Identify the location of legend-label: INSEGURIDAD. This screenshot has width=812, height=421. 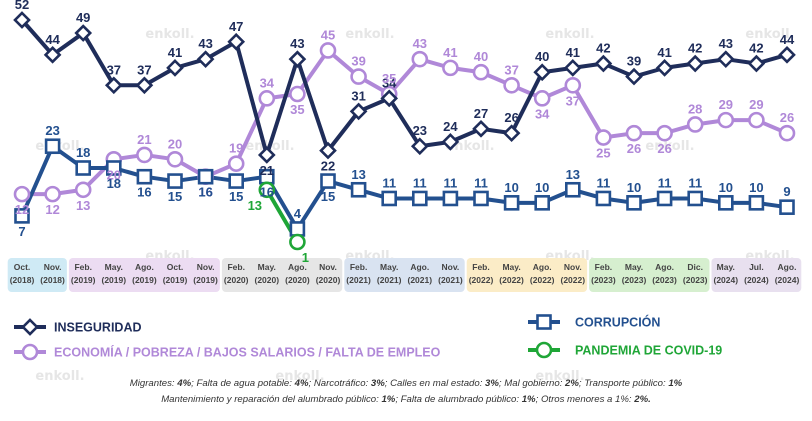
(98, 328).